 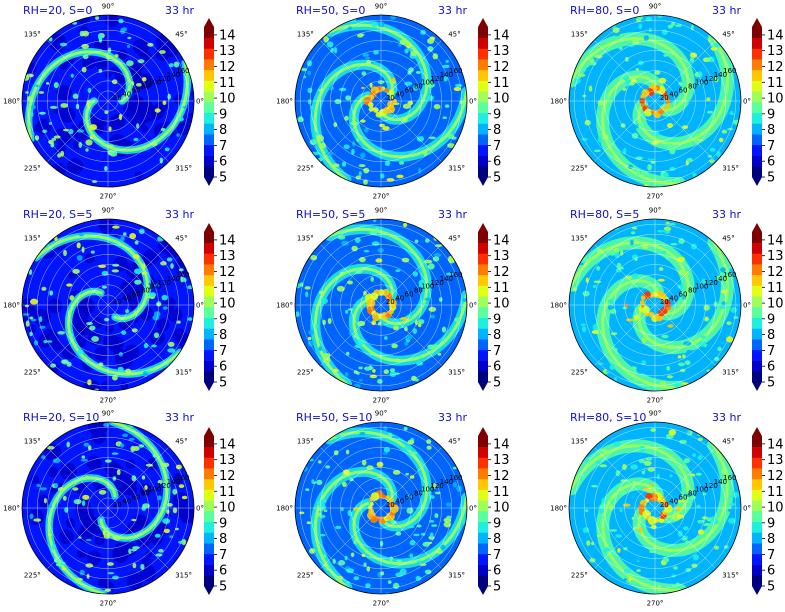 I want to click on polar-frame, so click(x=108, y=101).